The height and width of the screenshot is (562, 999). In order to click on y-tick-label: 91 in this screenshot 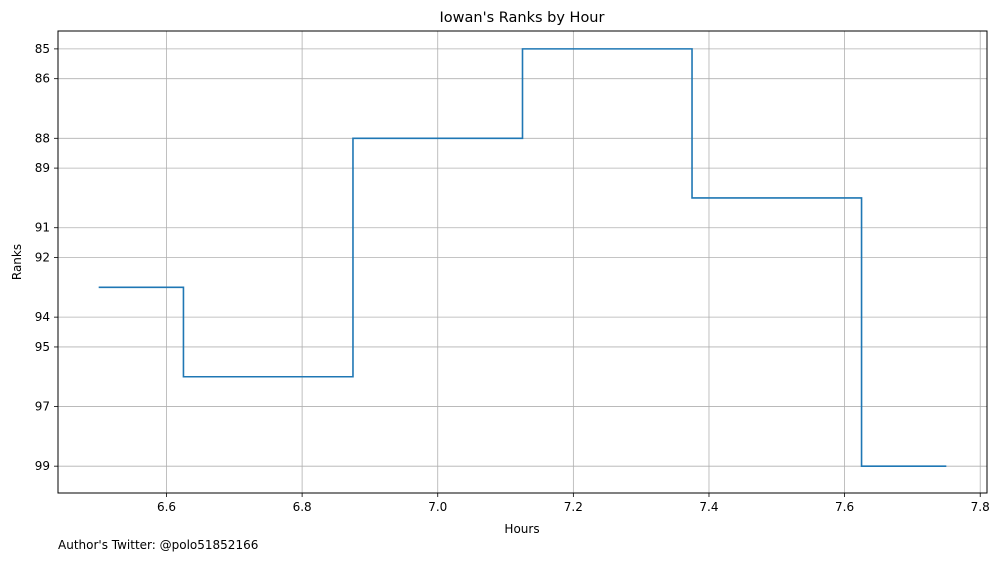, I will do `click(42, 228)`.